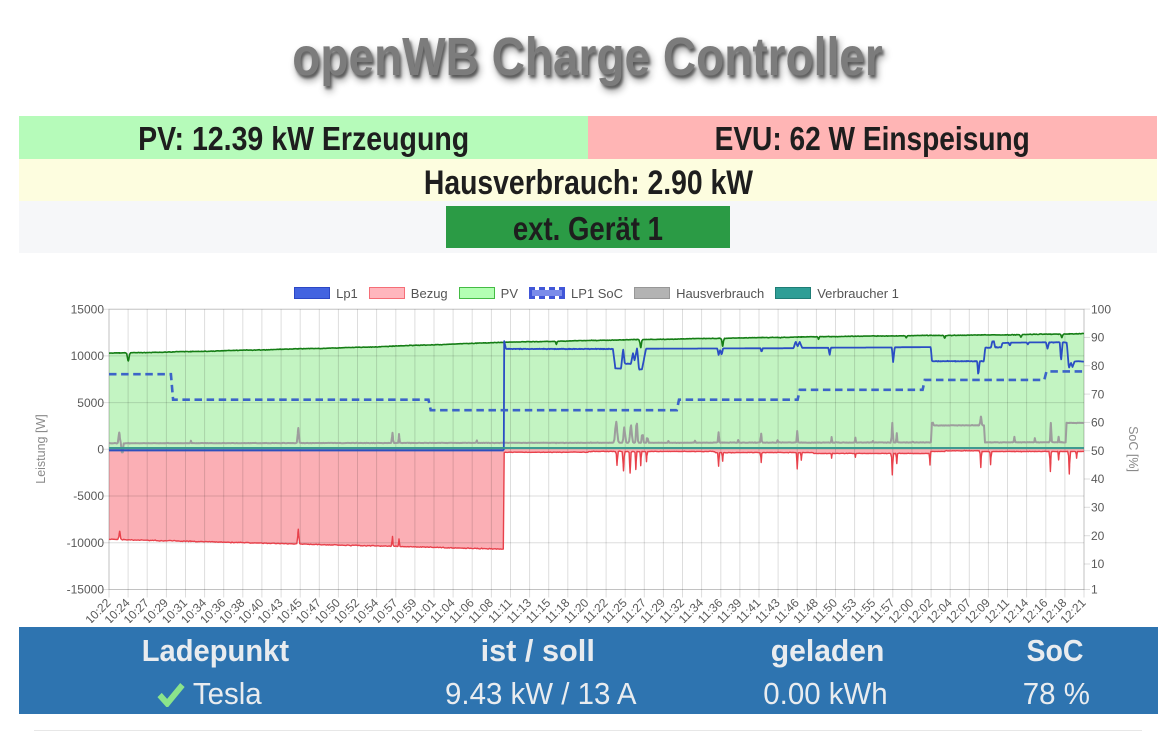  What do you see at coordinates (1098, 451) in the screenshot?
I see `svg-text: 50` at bounding box center [1098, 451].